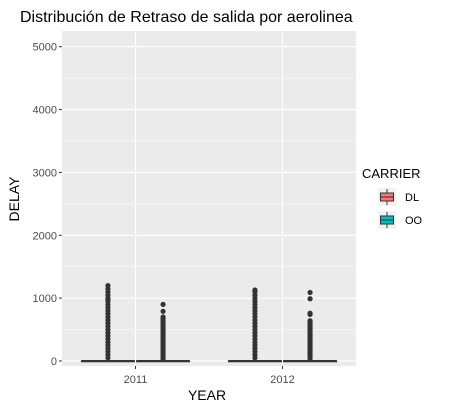  What do you see at coordinates (47, 205) in the screenshot?
I see `y-axis-ticks: 0 1000 2000 3000 4000 5000` at bounding box center [47, 205].